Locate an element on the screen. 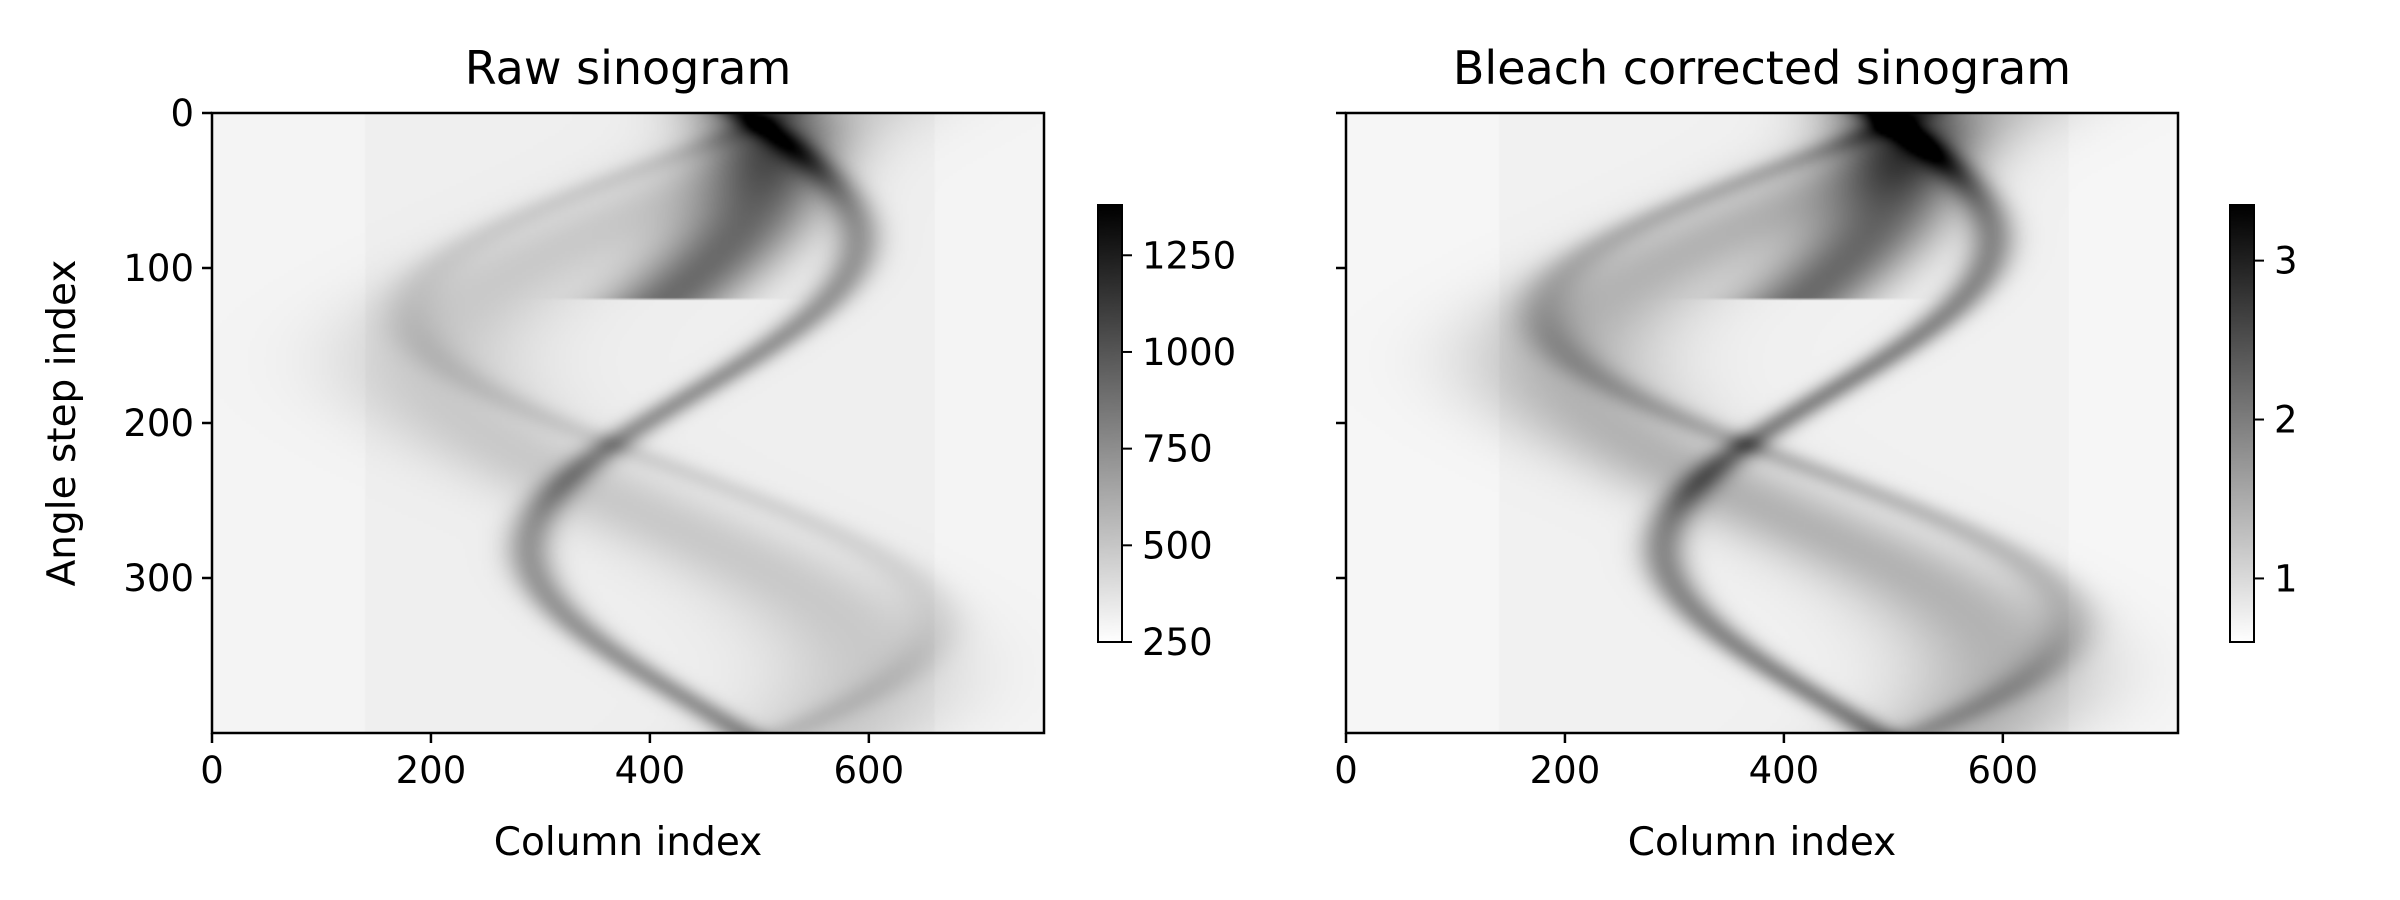  bleach-corrected-colorbar is located at coordinates (2242, 423).